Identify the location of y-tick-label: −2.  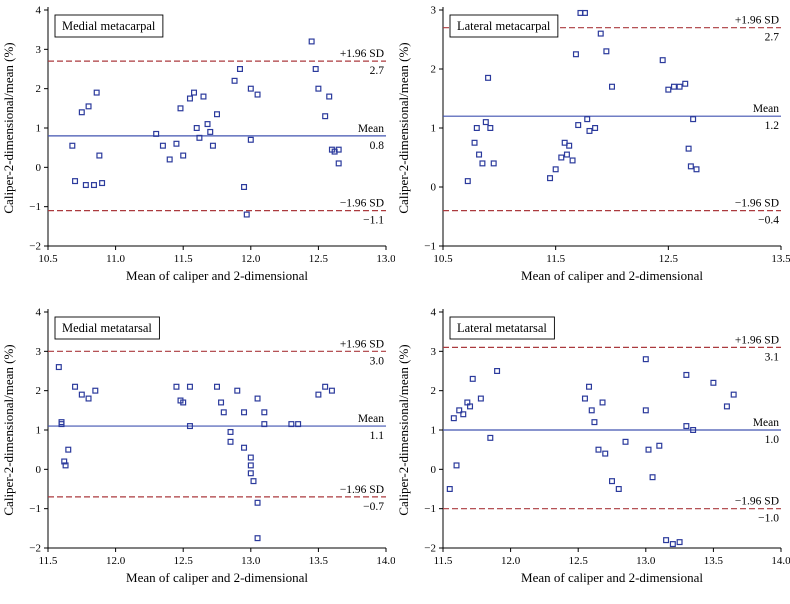
(430, 549).